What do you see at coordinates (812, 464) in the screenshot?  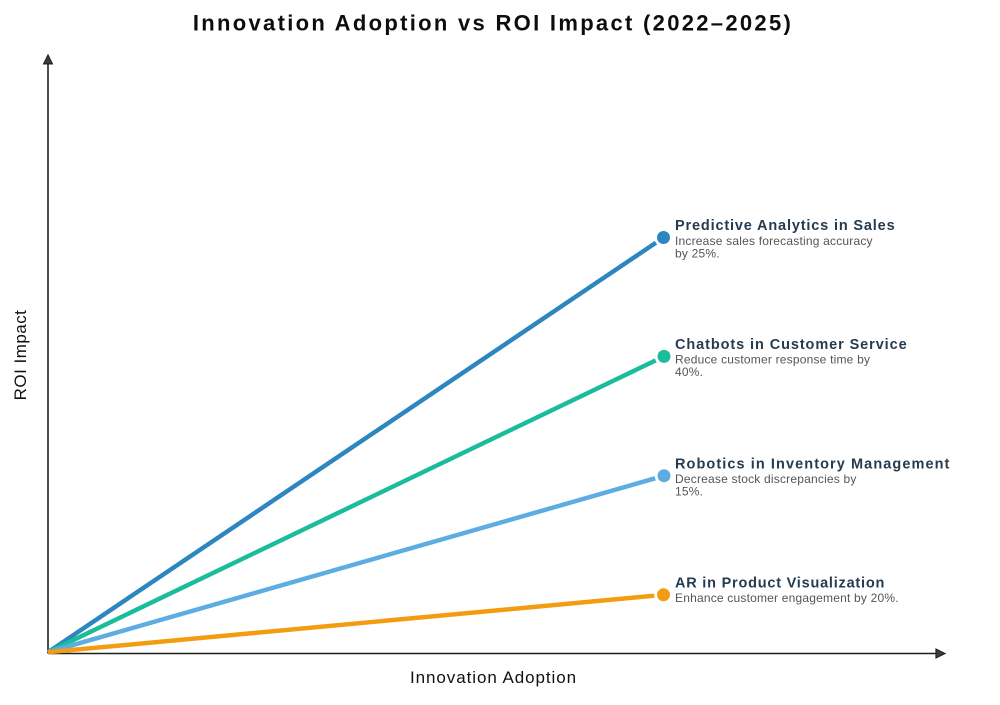 I see `svg-text:Robotics in Inventory Manageme: Robotics in Inventory Management` at bounding box center [812, 464].